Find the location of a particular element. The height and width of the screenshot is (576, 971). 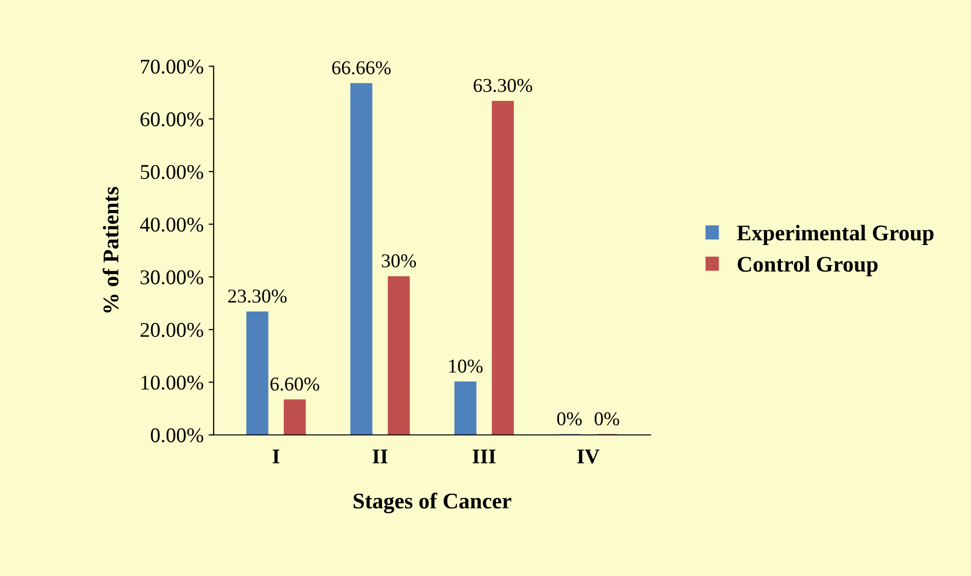

y-tick-label: 10.00% is located at coordinates (173, 383).